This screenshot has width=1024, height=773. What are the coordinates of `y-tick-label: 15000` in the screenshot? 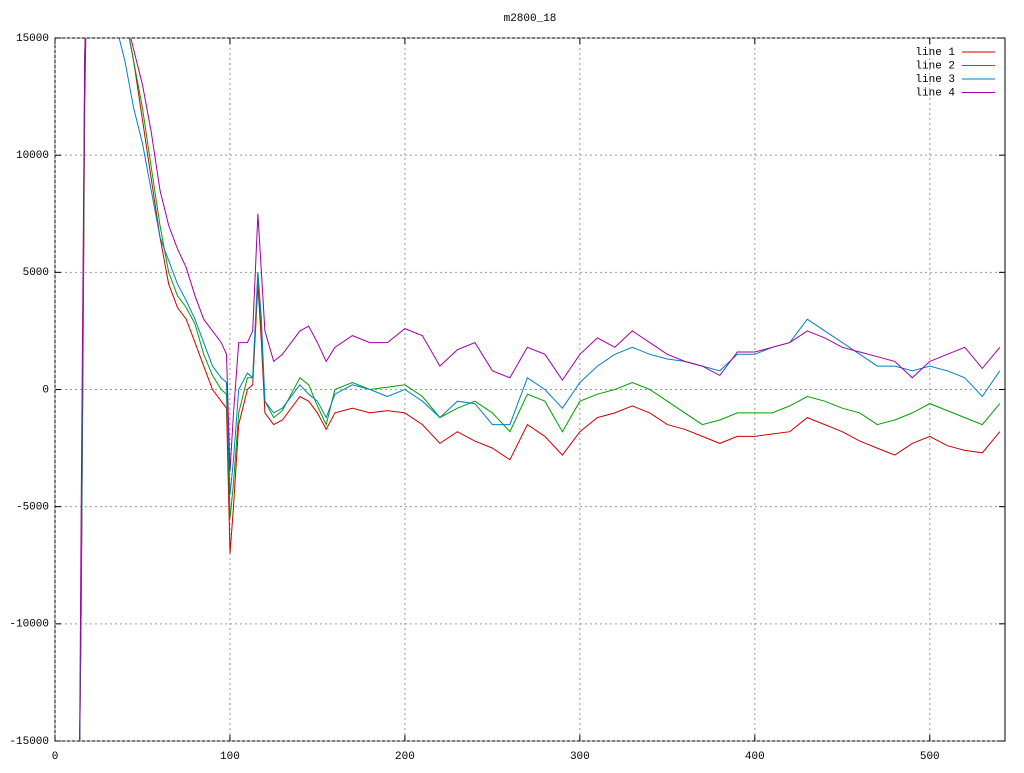 It's located at (32, 39).